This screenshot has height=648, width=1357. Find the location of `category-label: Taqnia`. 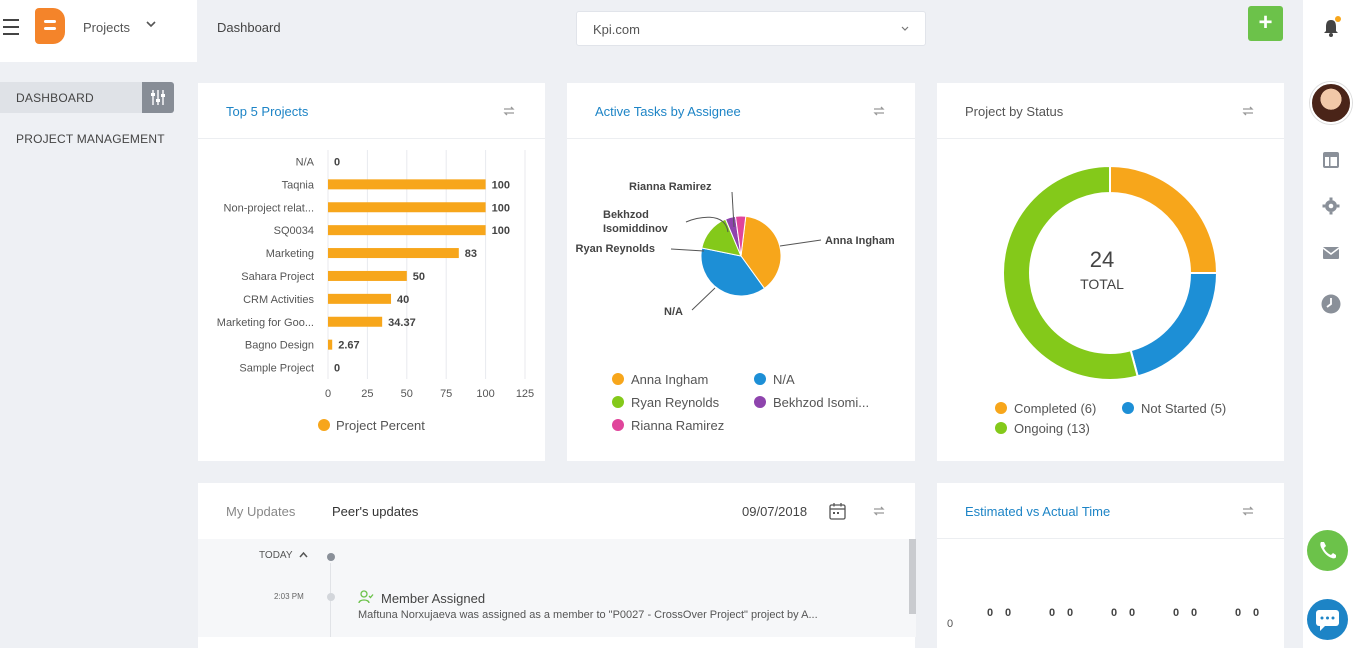

category-label: Taqnia is located at coordinates (298, 185).